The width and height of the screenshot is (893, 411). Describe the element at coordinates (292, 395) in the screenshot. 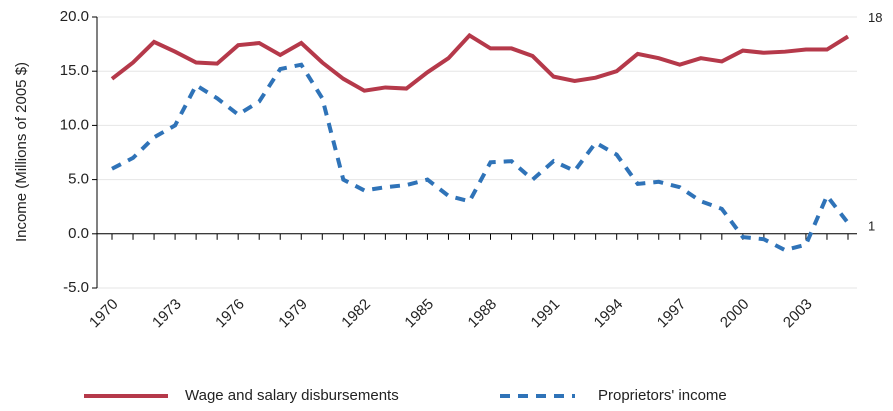

I see `legend-label: Wage and salary disbursements` at that location.